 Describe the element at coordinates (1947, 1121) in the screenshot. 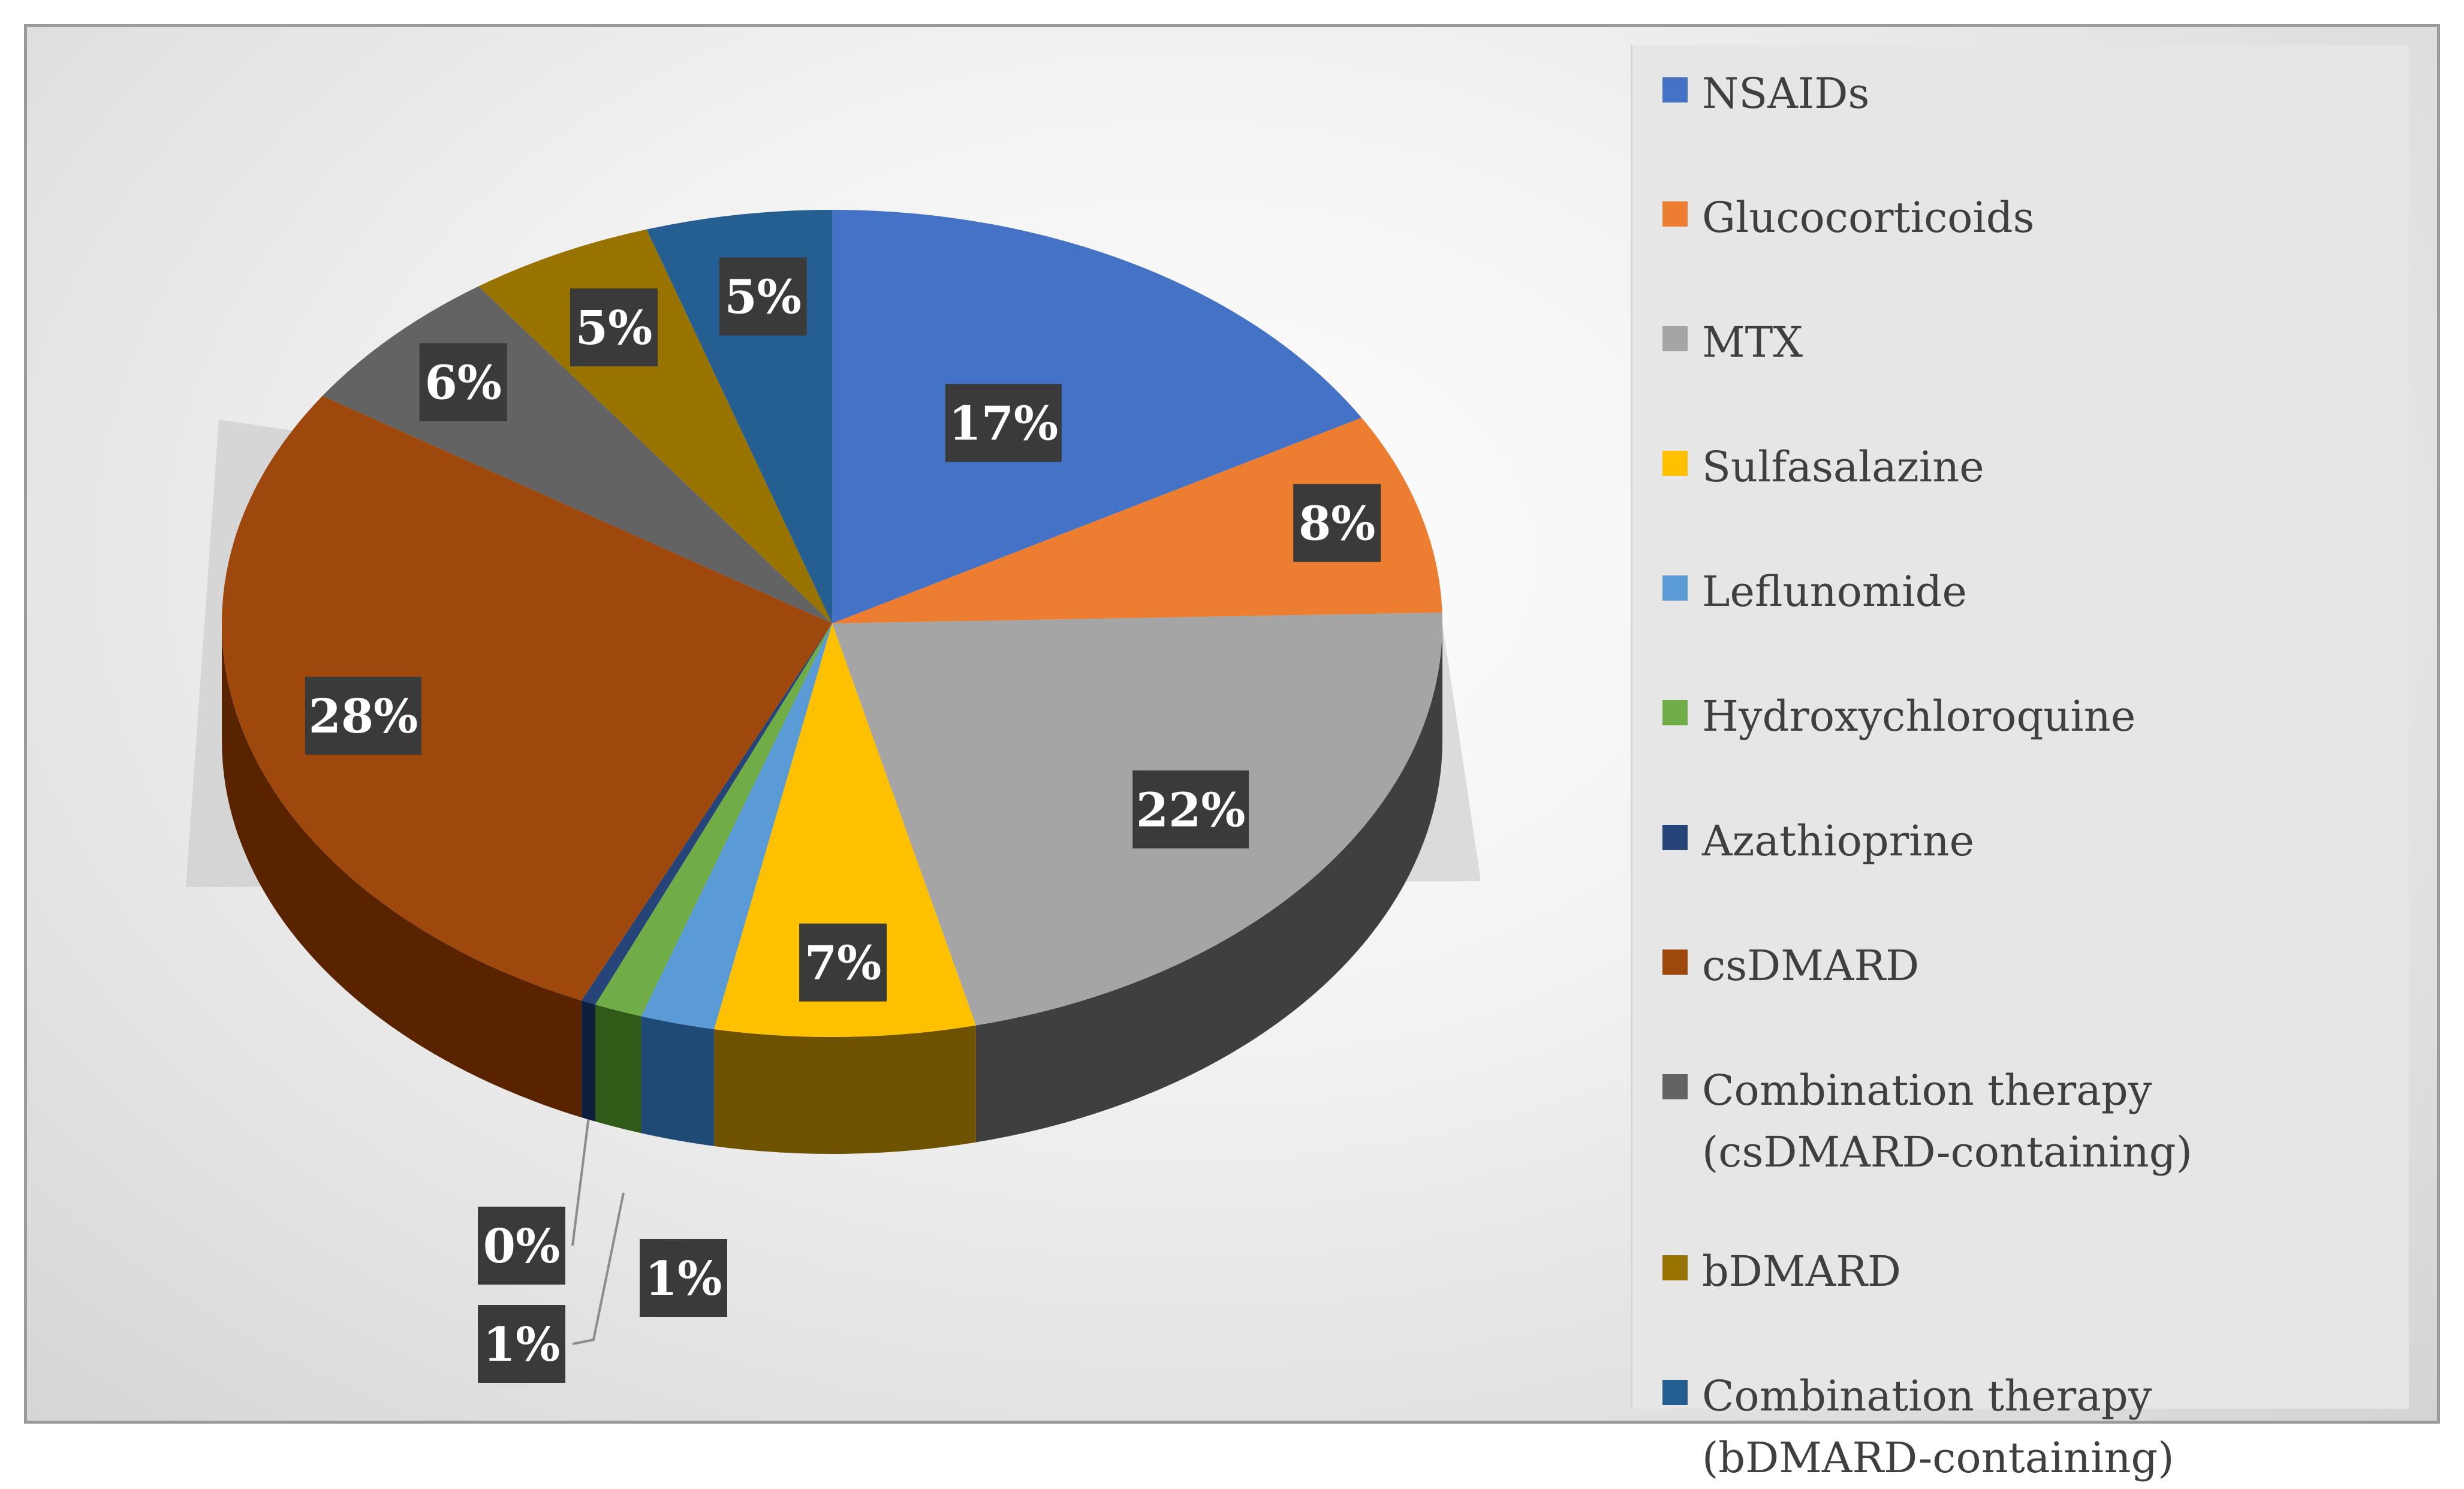

I see `legend-label: Combination therapy (csDMARD-containing)` at that location.